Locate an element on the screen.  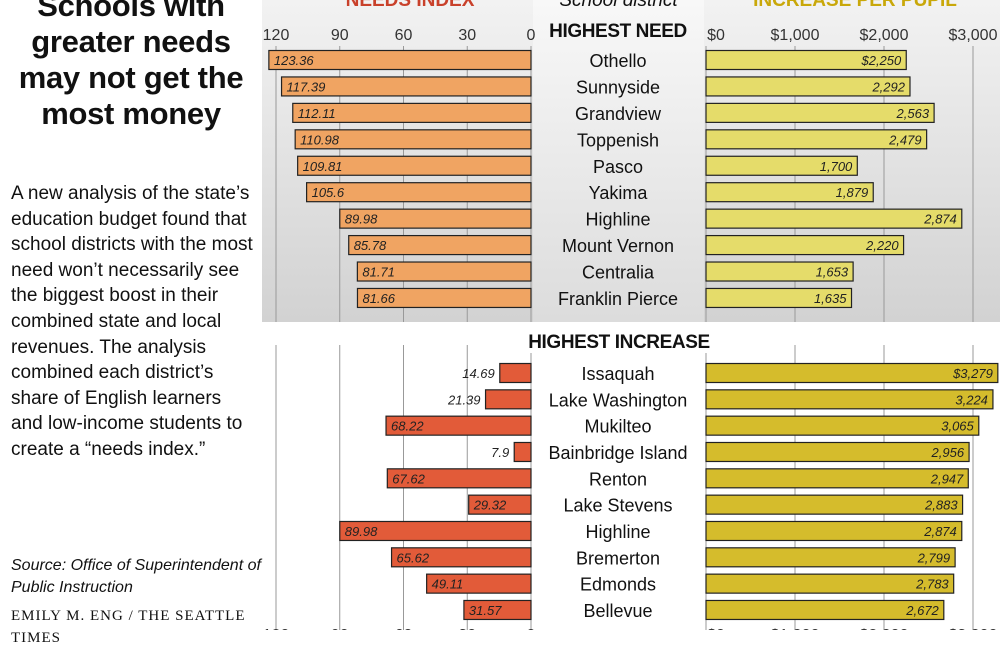
needs-value-label: 81.66 is located at coordinates (378, 298).